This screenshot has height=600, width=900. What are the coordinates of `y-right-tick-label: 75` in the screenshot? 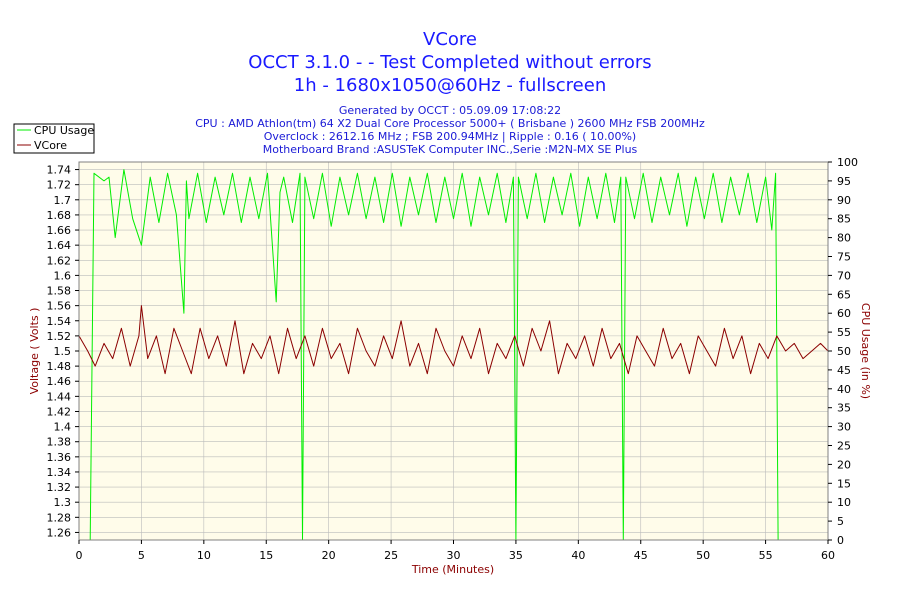 It's located at (844, 257).